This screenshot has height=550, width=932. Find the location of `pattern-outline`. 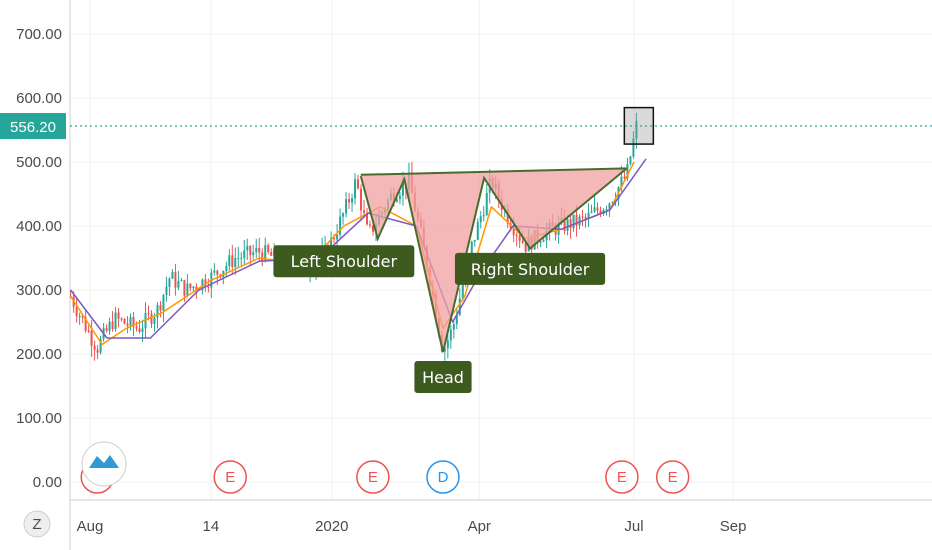

pattern-outline is located at coordinates (493, 260).